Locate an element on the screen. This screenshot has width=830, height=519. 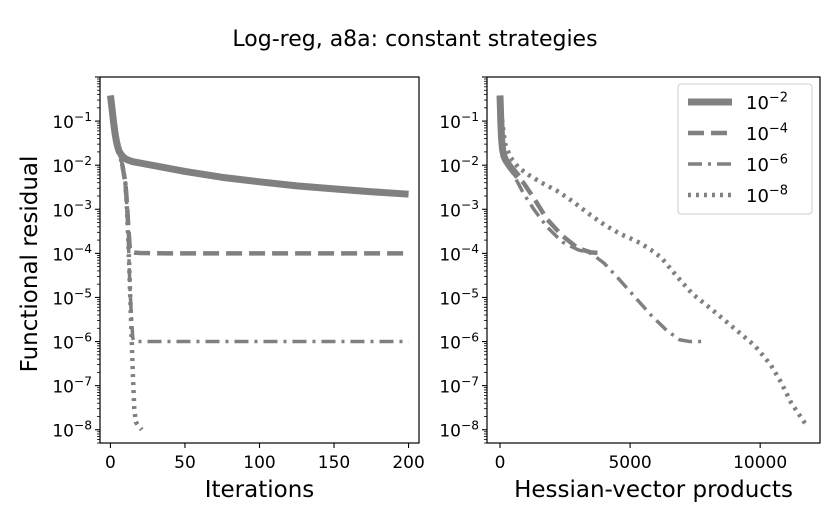
hvp-x-axis-label: Hessian-vector products is located at coordinates (653, 490).